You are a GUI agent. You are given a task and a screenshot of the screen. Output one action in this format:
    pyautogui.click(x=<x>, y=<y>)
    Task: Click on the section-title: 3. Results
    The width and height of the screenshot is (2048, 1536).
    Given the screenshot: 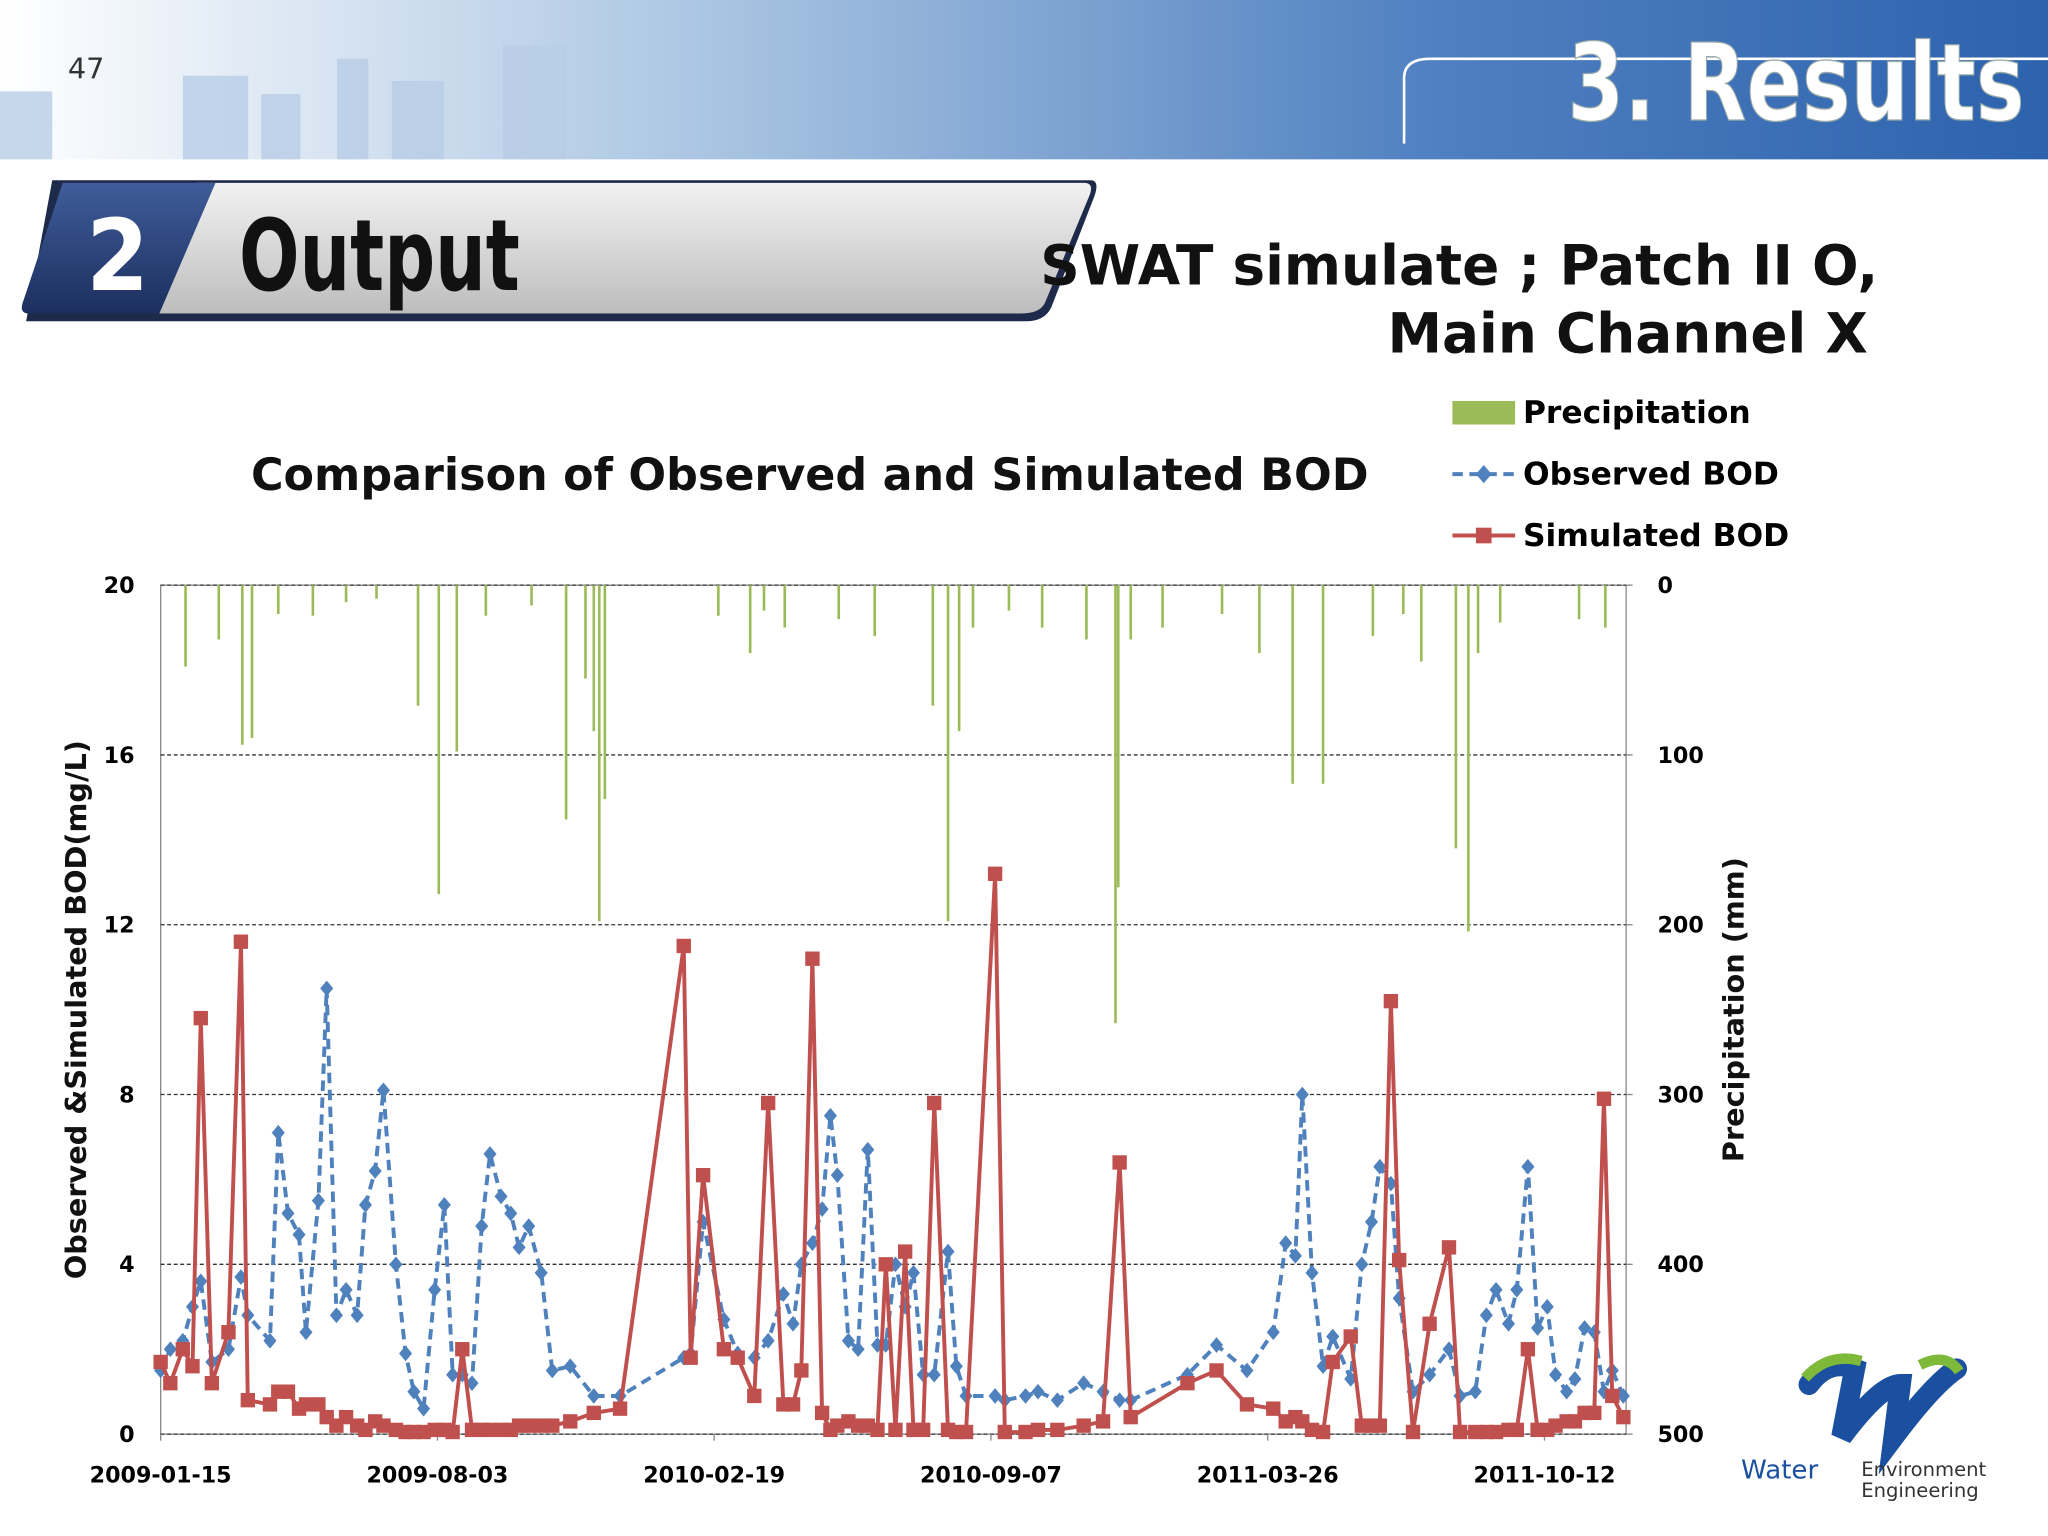 What is the action you would take?
    pyautogui.click(x=1795, y=84)
    